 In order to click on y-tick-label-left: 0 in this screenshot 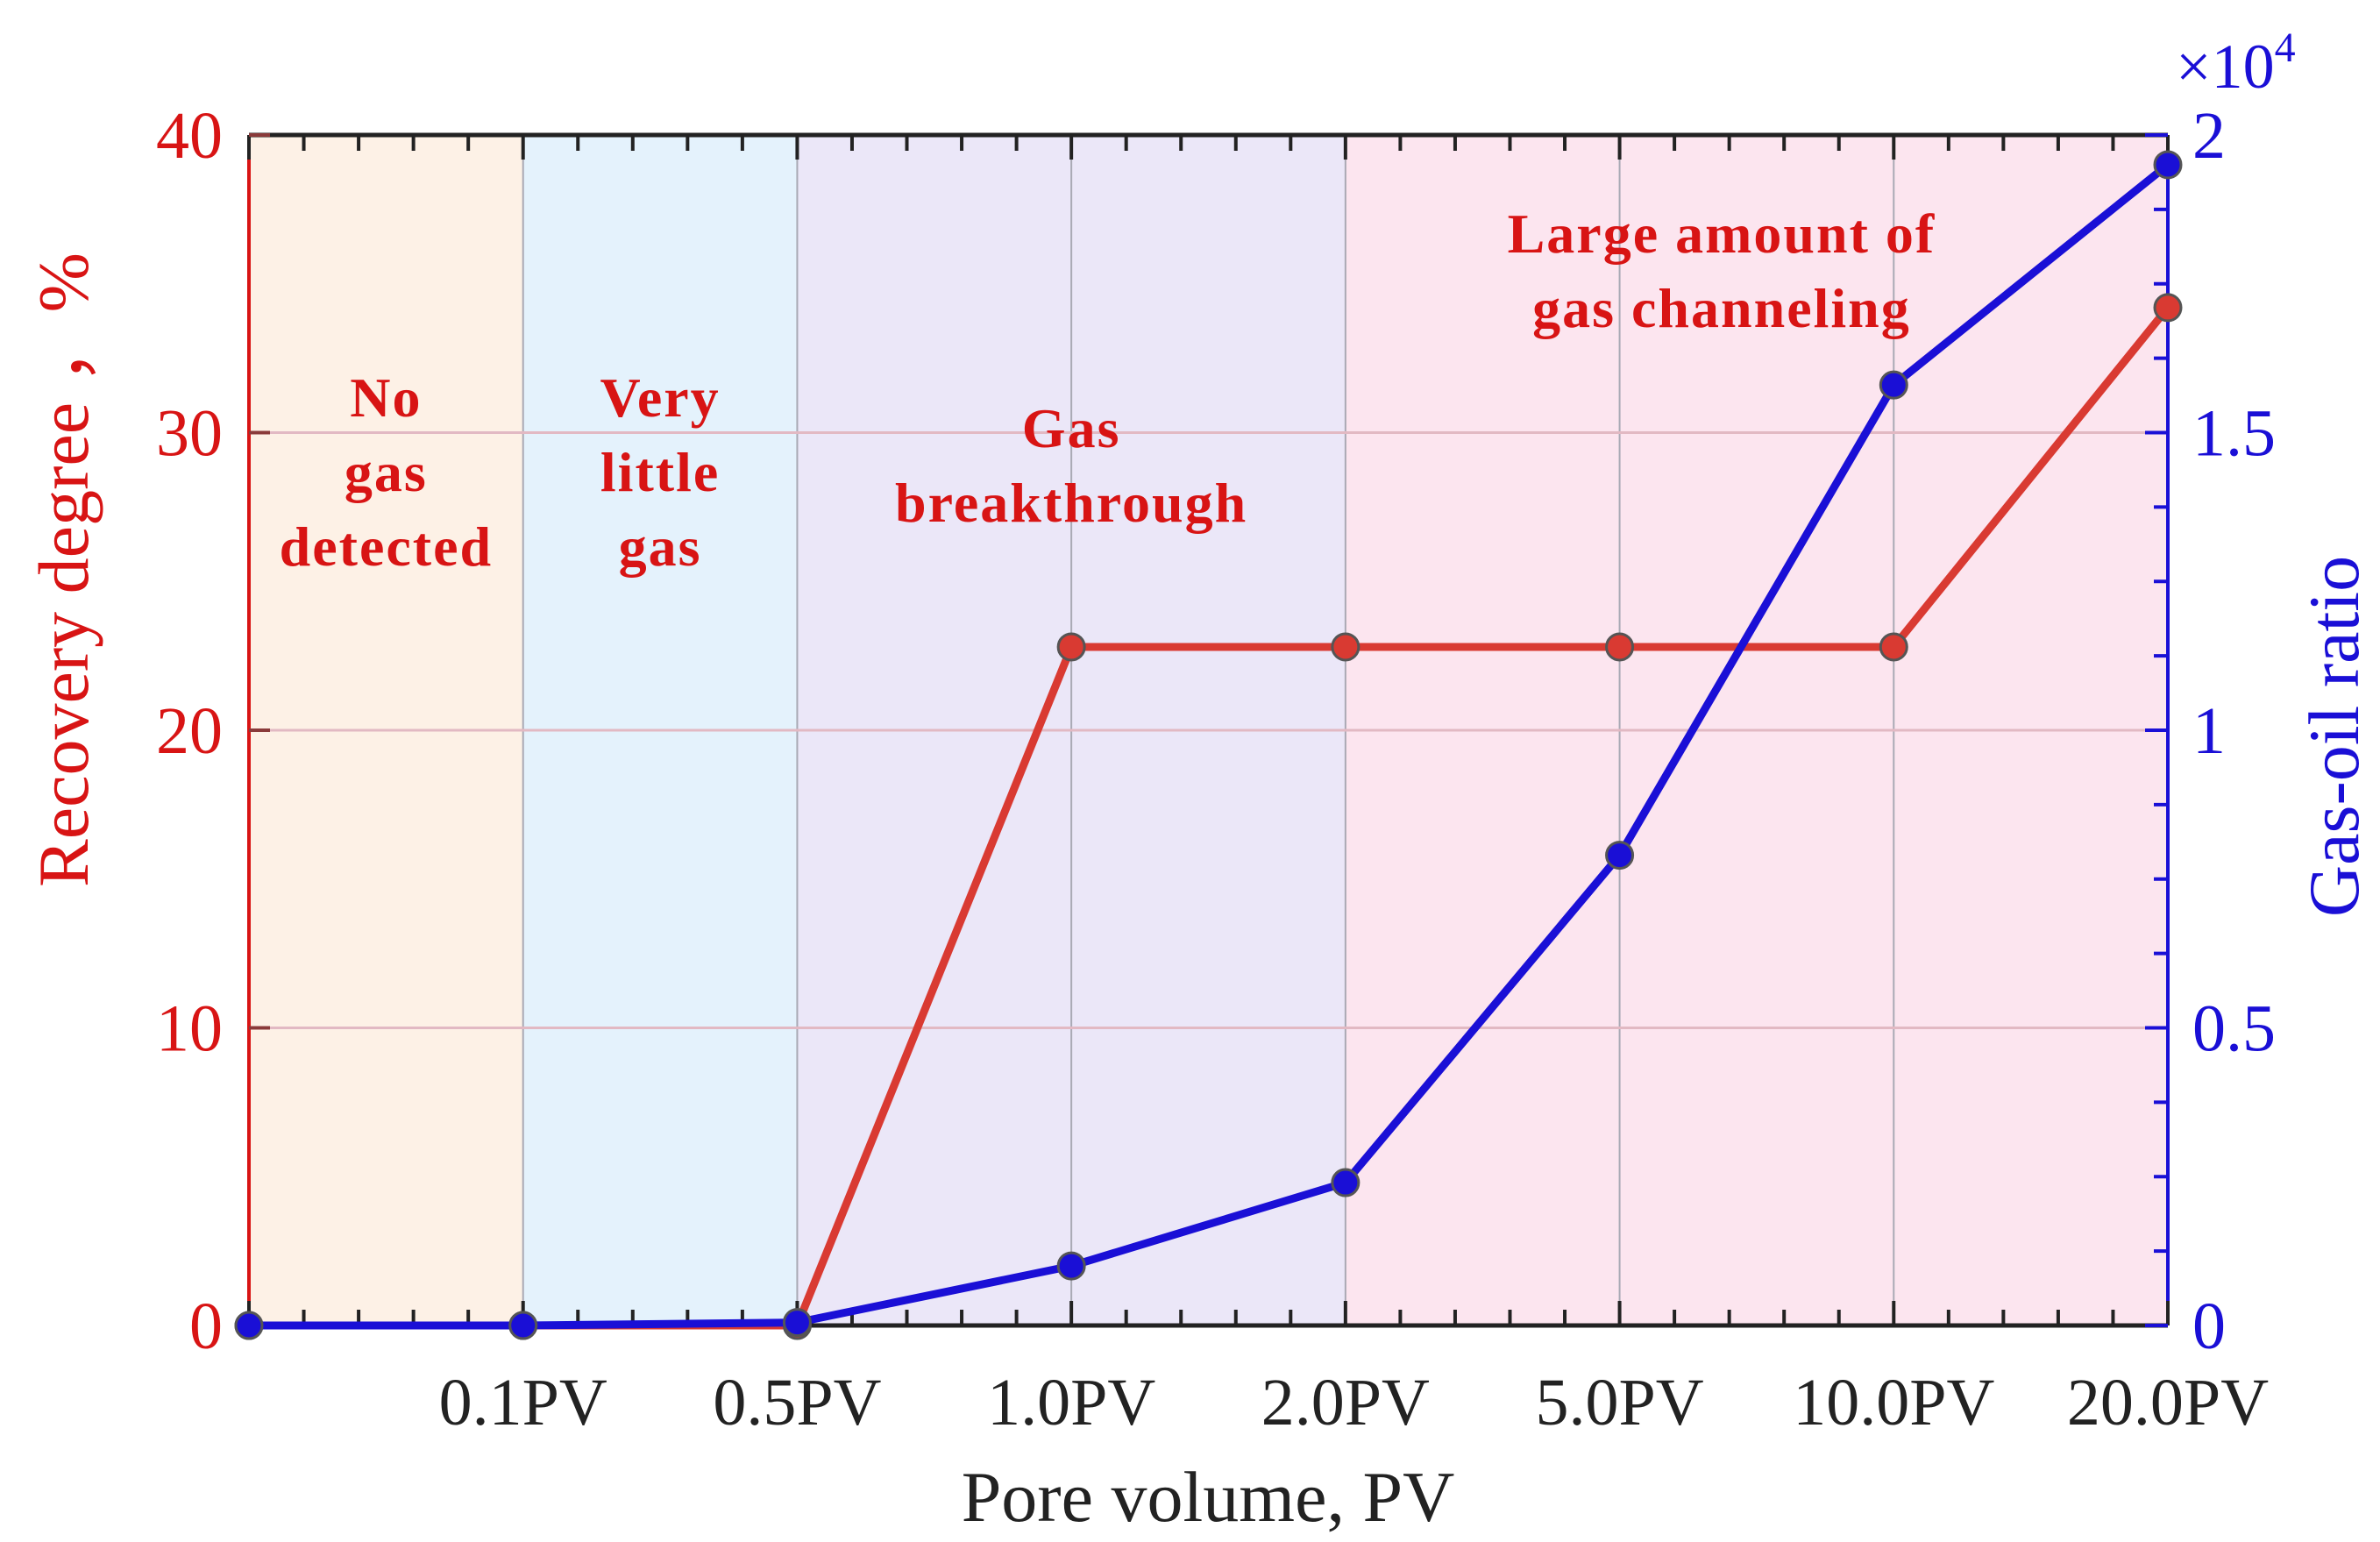, I will do `click(206, 1326)`.